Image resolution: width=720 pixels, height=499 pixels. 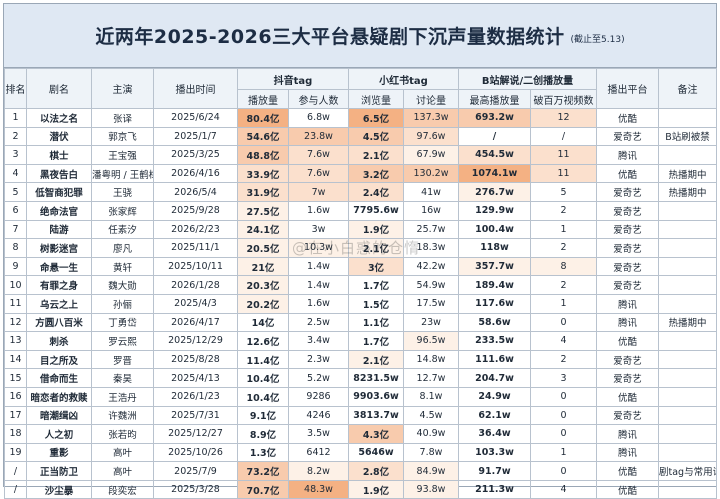 I want to click on cell-lead: 罗云熙, so click(x=122, y=341).